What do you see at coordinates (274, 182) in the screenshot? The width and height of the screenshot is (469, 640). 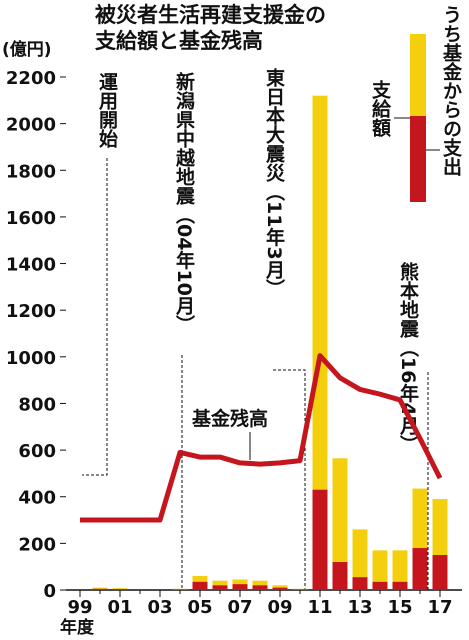 I see `annotation: 東日本大震災（11年3月）` at bounding box center [274, 182].